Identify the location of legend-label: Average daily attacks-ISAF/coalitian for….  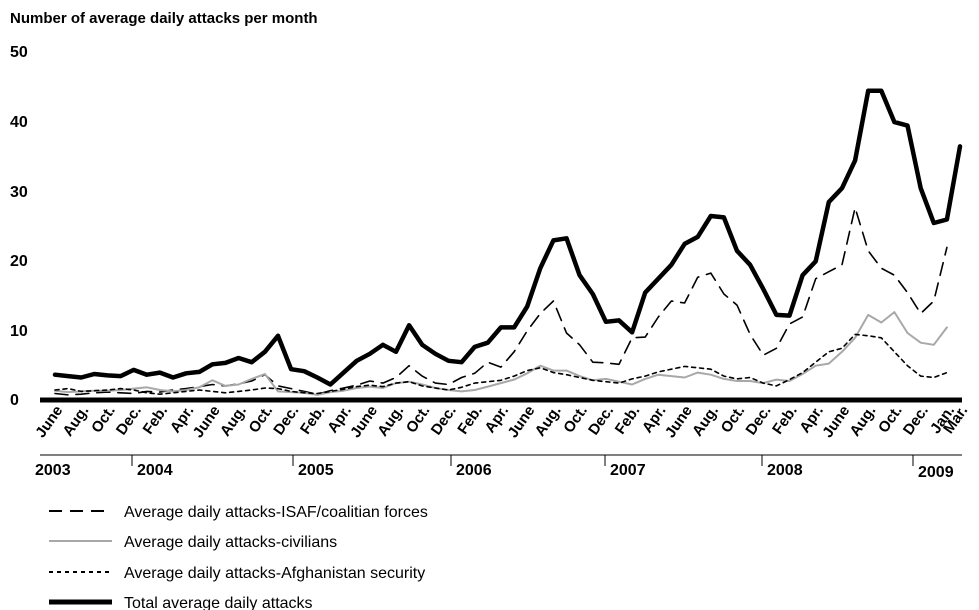
(276, 512).